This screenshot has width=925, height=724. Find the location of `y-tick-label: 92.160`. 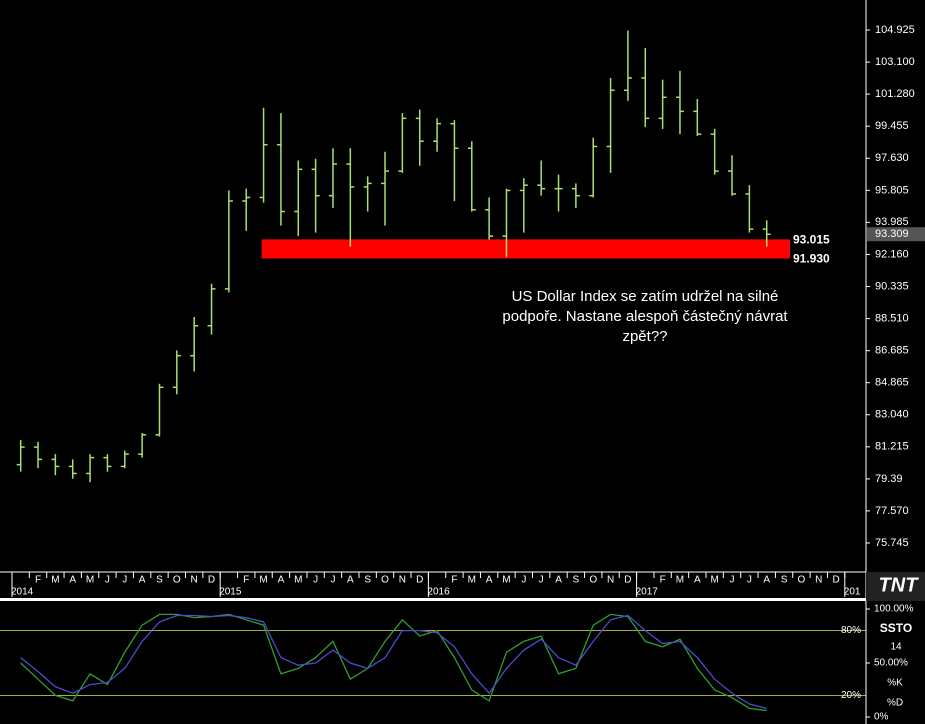

y-tick-label: 92.160 is located at coordinates (892, 254).